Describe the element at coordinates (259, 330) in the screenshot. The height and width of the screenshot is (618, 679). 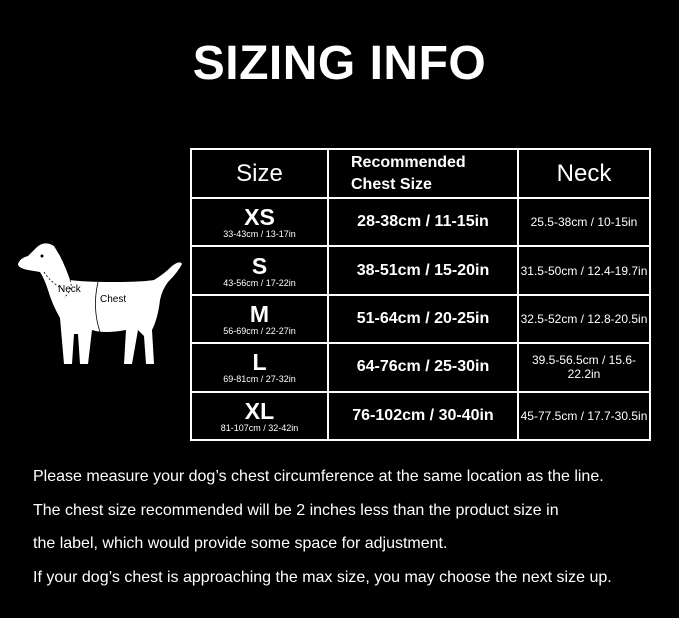
I see `size-range: 56-69cm / 22-27in` at that location.